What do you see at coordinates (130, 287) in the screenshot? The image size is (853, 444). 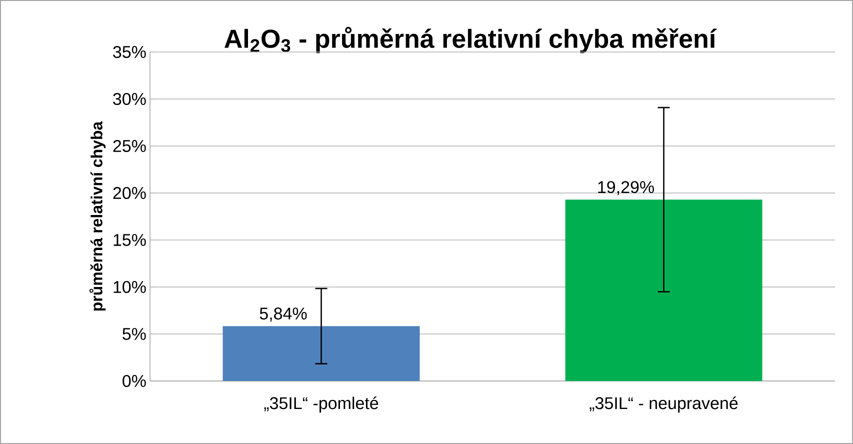 I see `y-tick-label: 10%` at bounding box center [130, 287].